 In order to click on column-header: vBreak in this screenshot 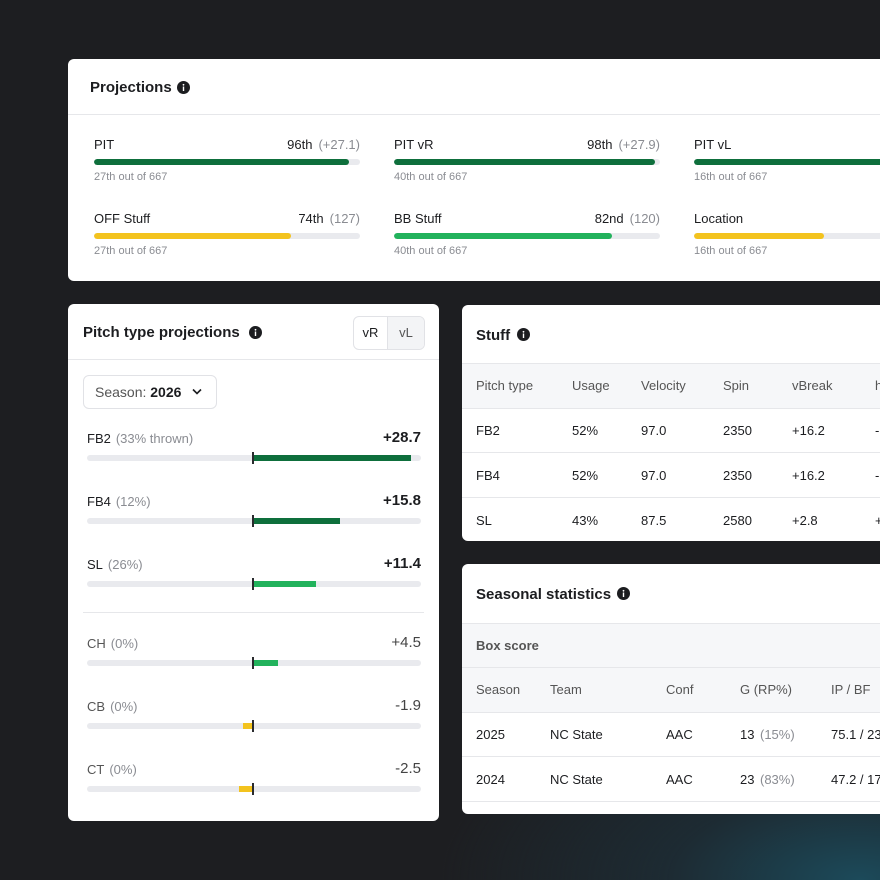, I will do `click(812, 385)`.